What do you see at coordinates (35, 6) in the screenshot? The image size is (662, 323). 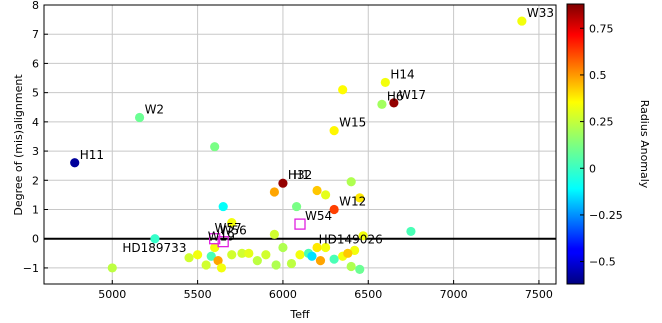 I see `y-tick-label: 8` at bounding box center [35, 6].